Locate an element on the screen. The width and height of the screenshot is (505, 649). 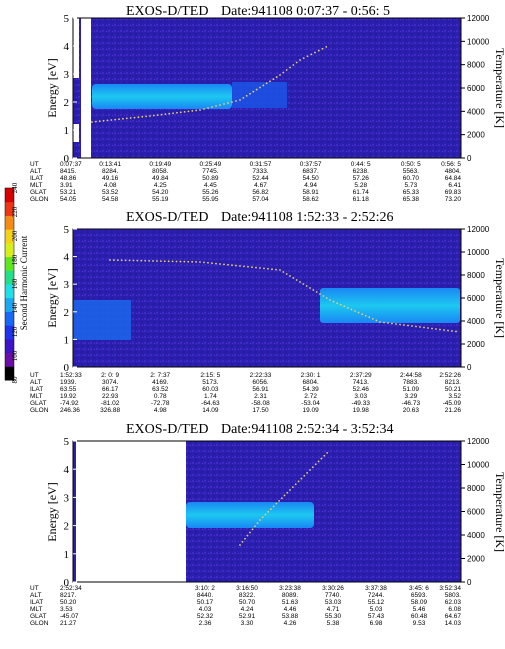
info-cell: 49.16 is located at coordinates (110, 178).